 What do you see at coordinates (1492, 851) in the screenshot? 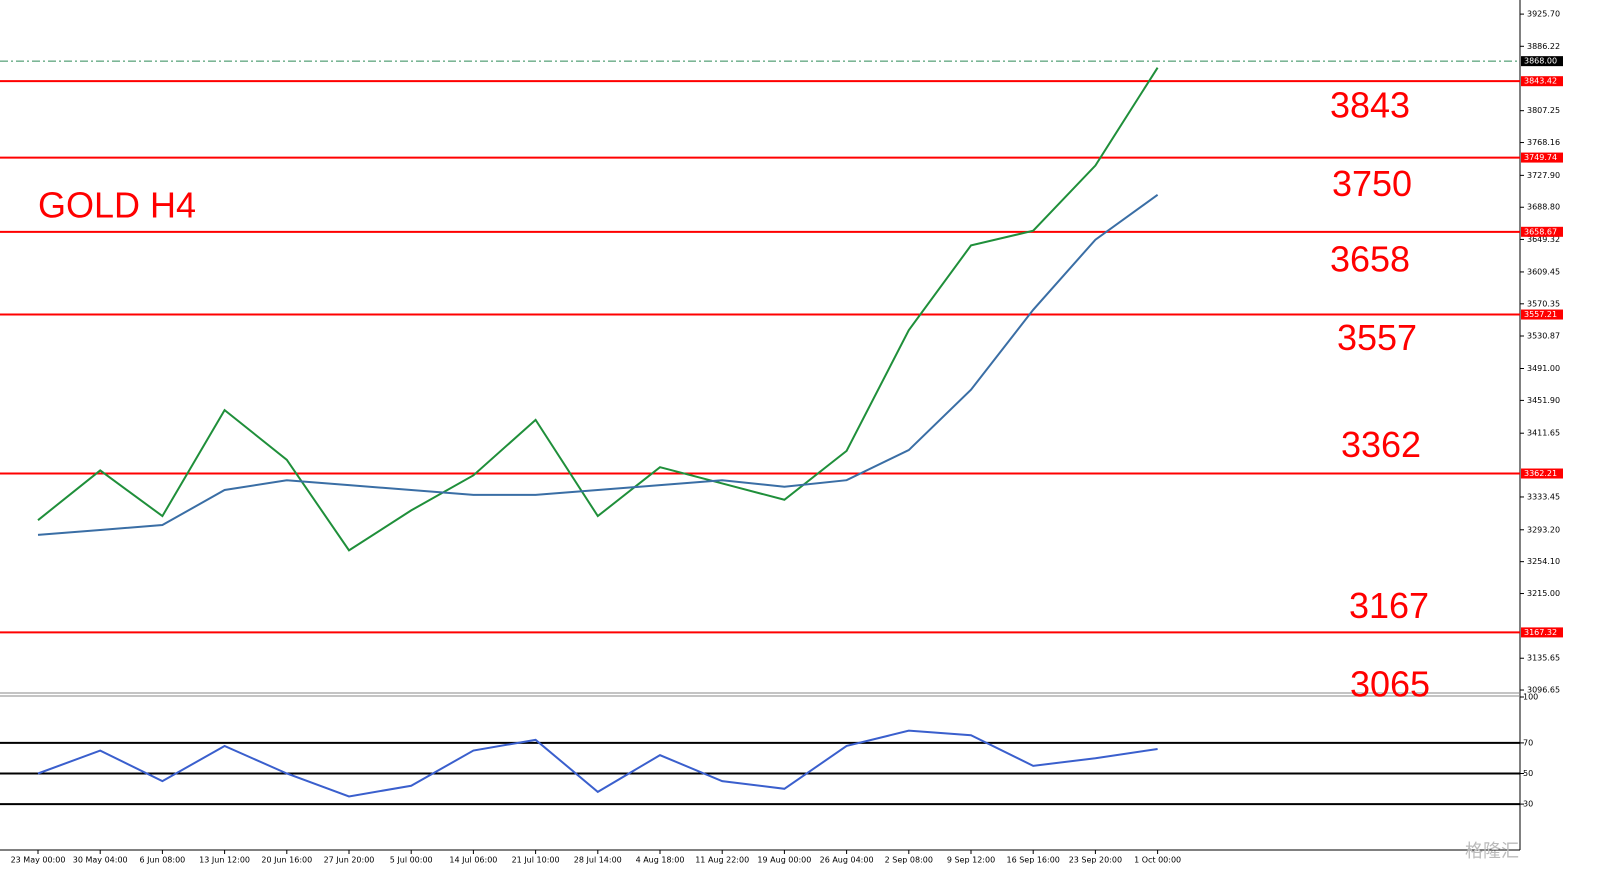
I see `watermark: 格隆汇` at bounding box center [1492, 851].